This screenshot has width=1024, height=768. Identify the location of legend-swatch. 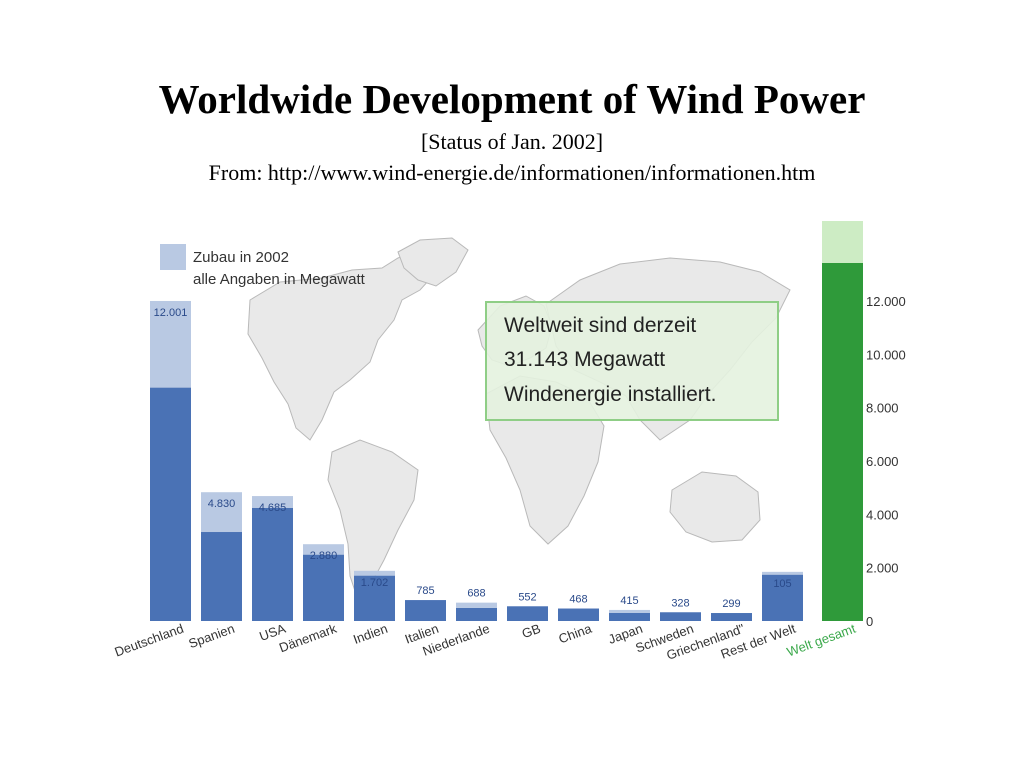
(173, 257).